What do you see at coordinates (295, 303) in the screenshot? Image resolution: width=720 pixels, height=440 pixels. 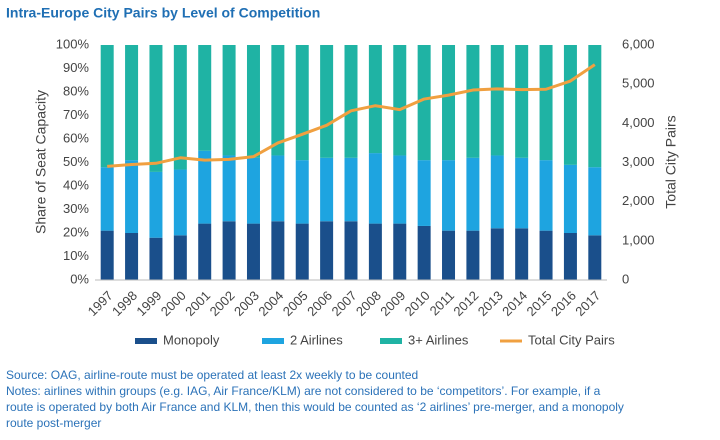 I see `x-tick-label: 2005` at bounding box center [295, 303].